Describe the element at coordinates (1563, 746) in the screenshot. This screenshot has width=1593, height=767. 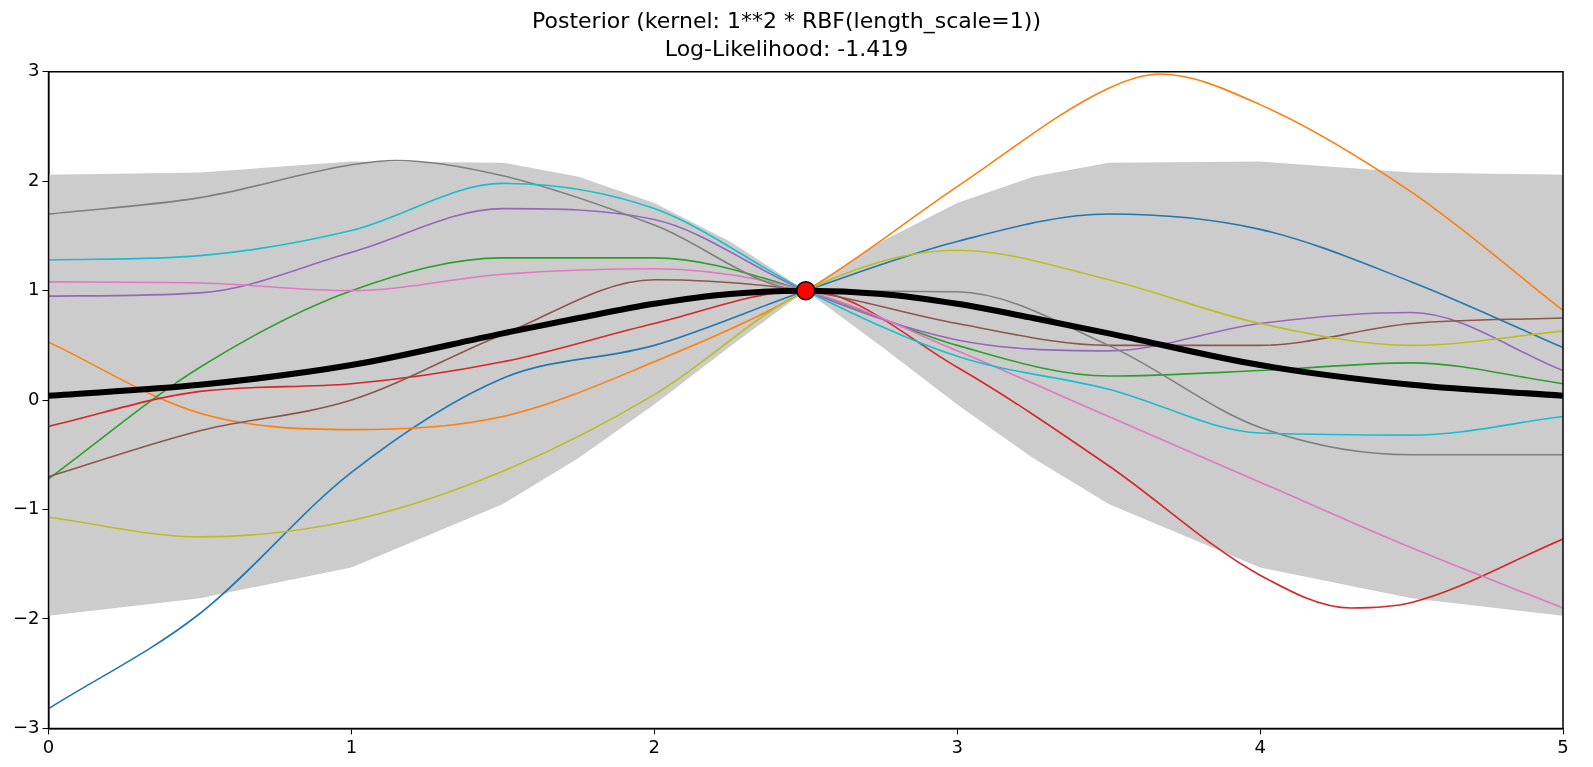
I see `x-tick-label: 5` at that location.